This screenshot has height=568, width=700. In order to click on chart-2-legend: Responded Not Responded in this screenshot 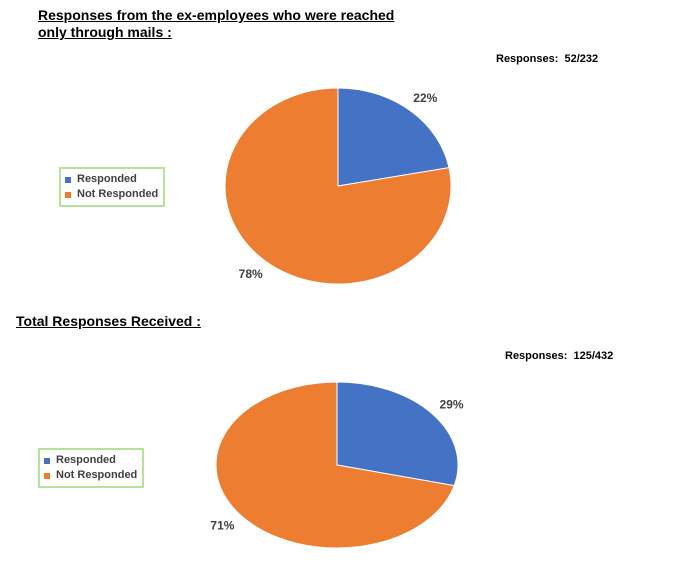, I will do `click(91, 468)`.